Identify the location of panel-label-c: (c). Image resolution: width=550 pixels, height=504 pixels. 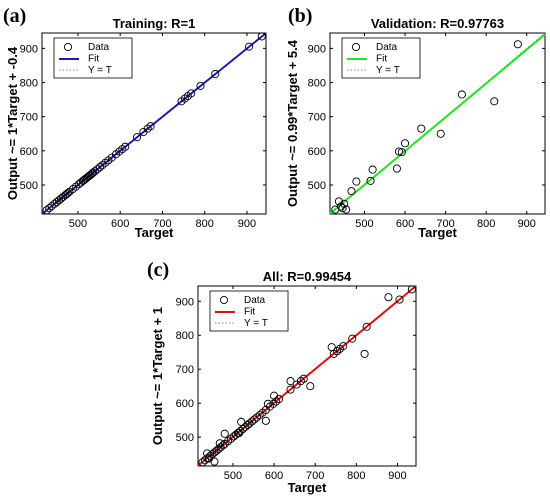
(158, 270).